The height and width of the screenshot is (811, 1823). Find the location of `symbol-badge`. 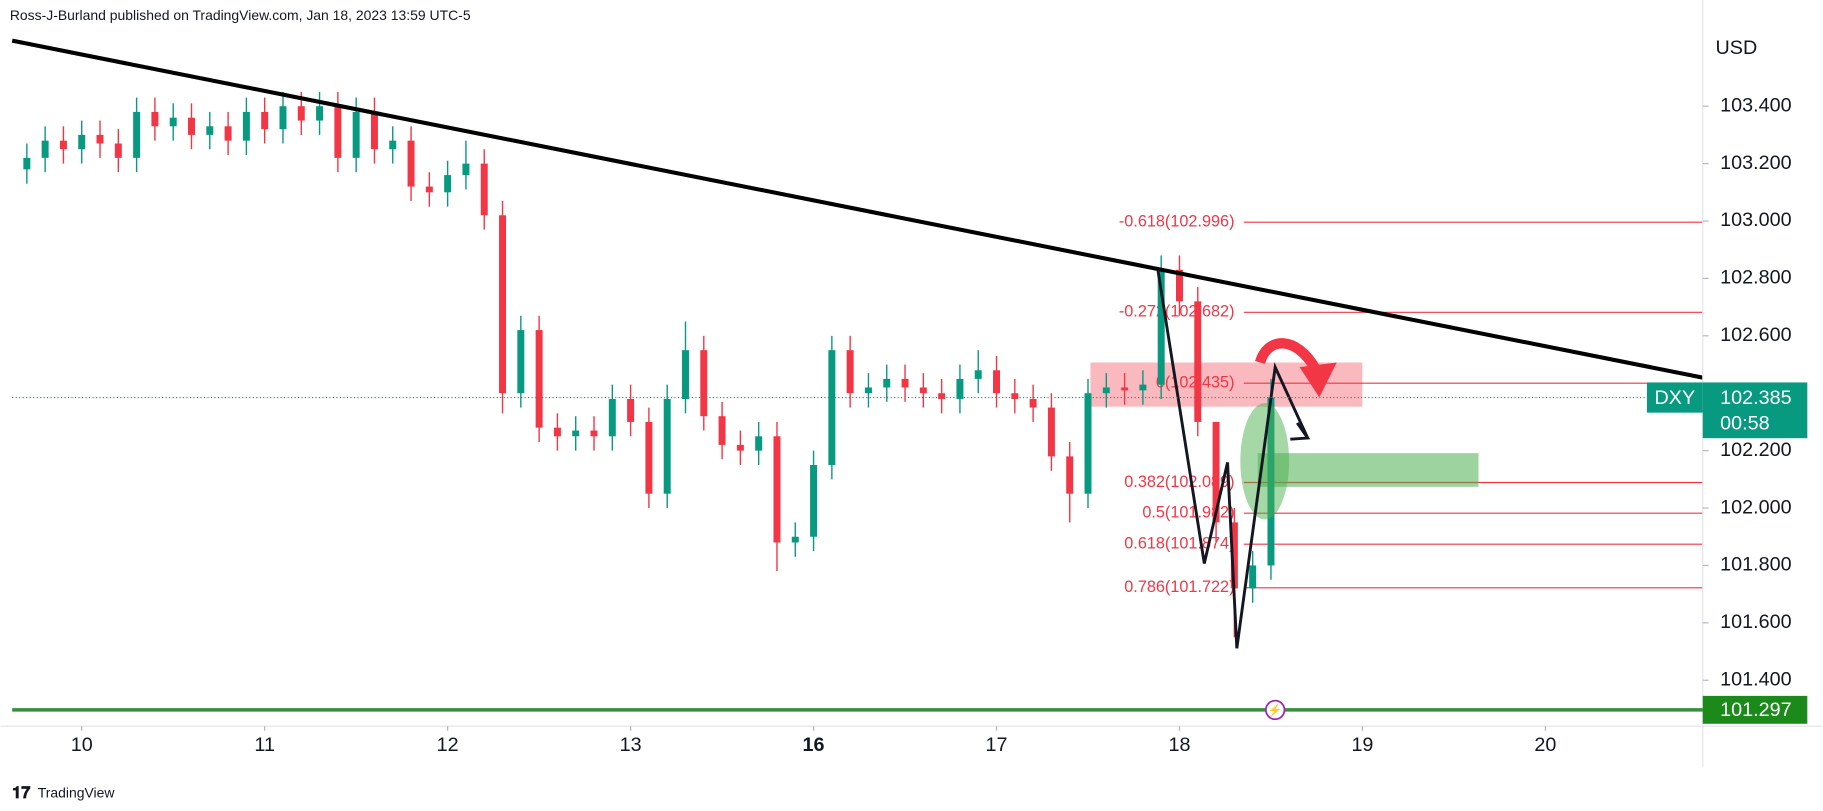

symbol-badge is located at coordinates (1674, 397).